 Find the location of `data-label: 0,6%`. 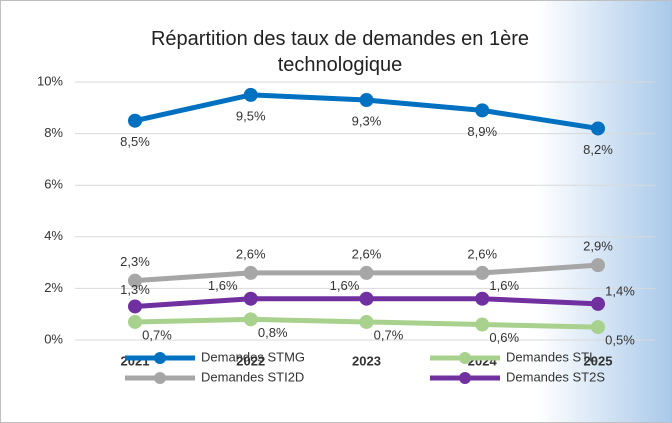

data-label: 0,6% is located at coordinates (504, 337).